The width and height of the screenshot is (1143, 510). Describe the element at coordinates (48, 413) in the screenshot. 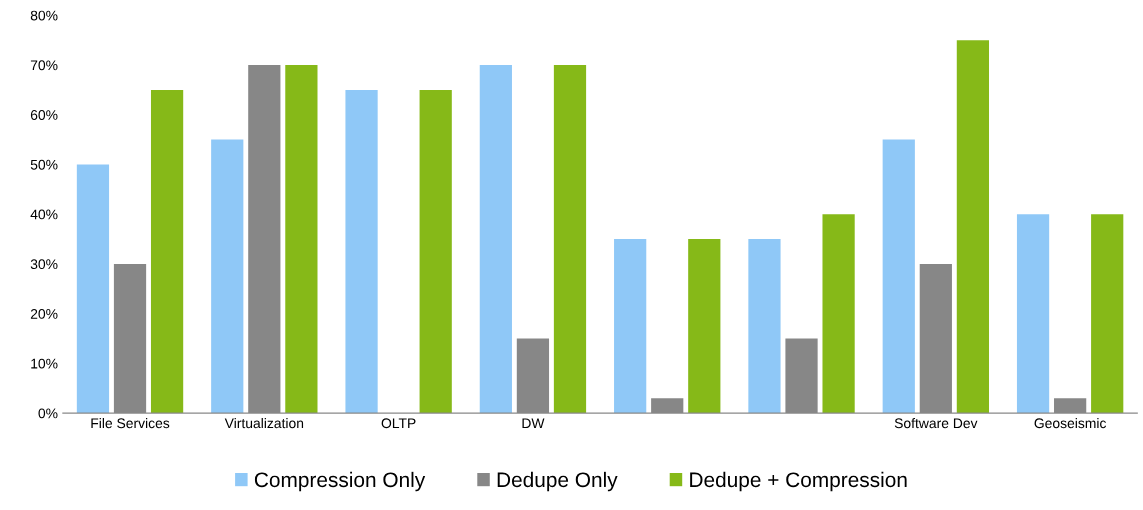

I see `y-tick-label: 0%` at that location.